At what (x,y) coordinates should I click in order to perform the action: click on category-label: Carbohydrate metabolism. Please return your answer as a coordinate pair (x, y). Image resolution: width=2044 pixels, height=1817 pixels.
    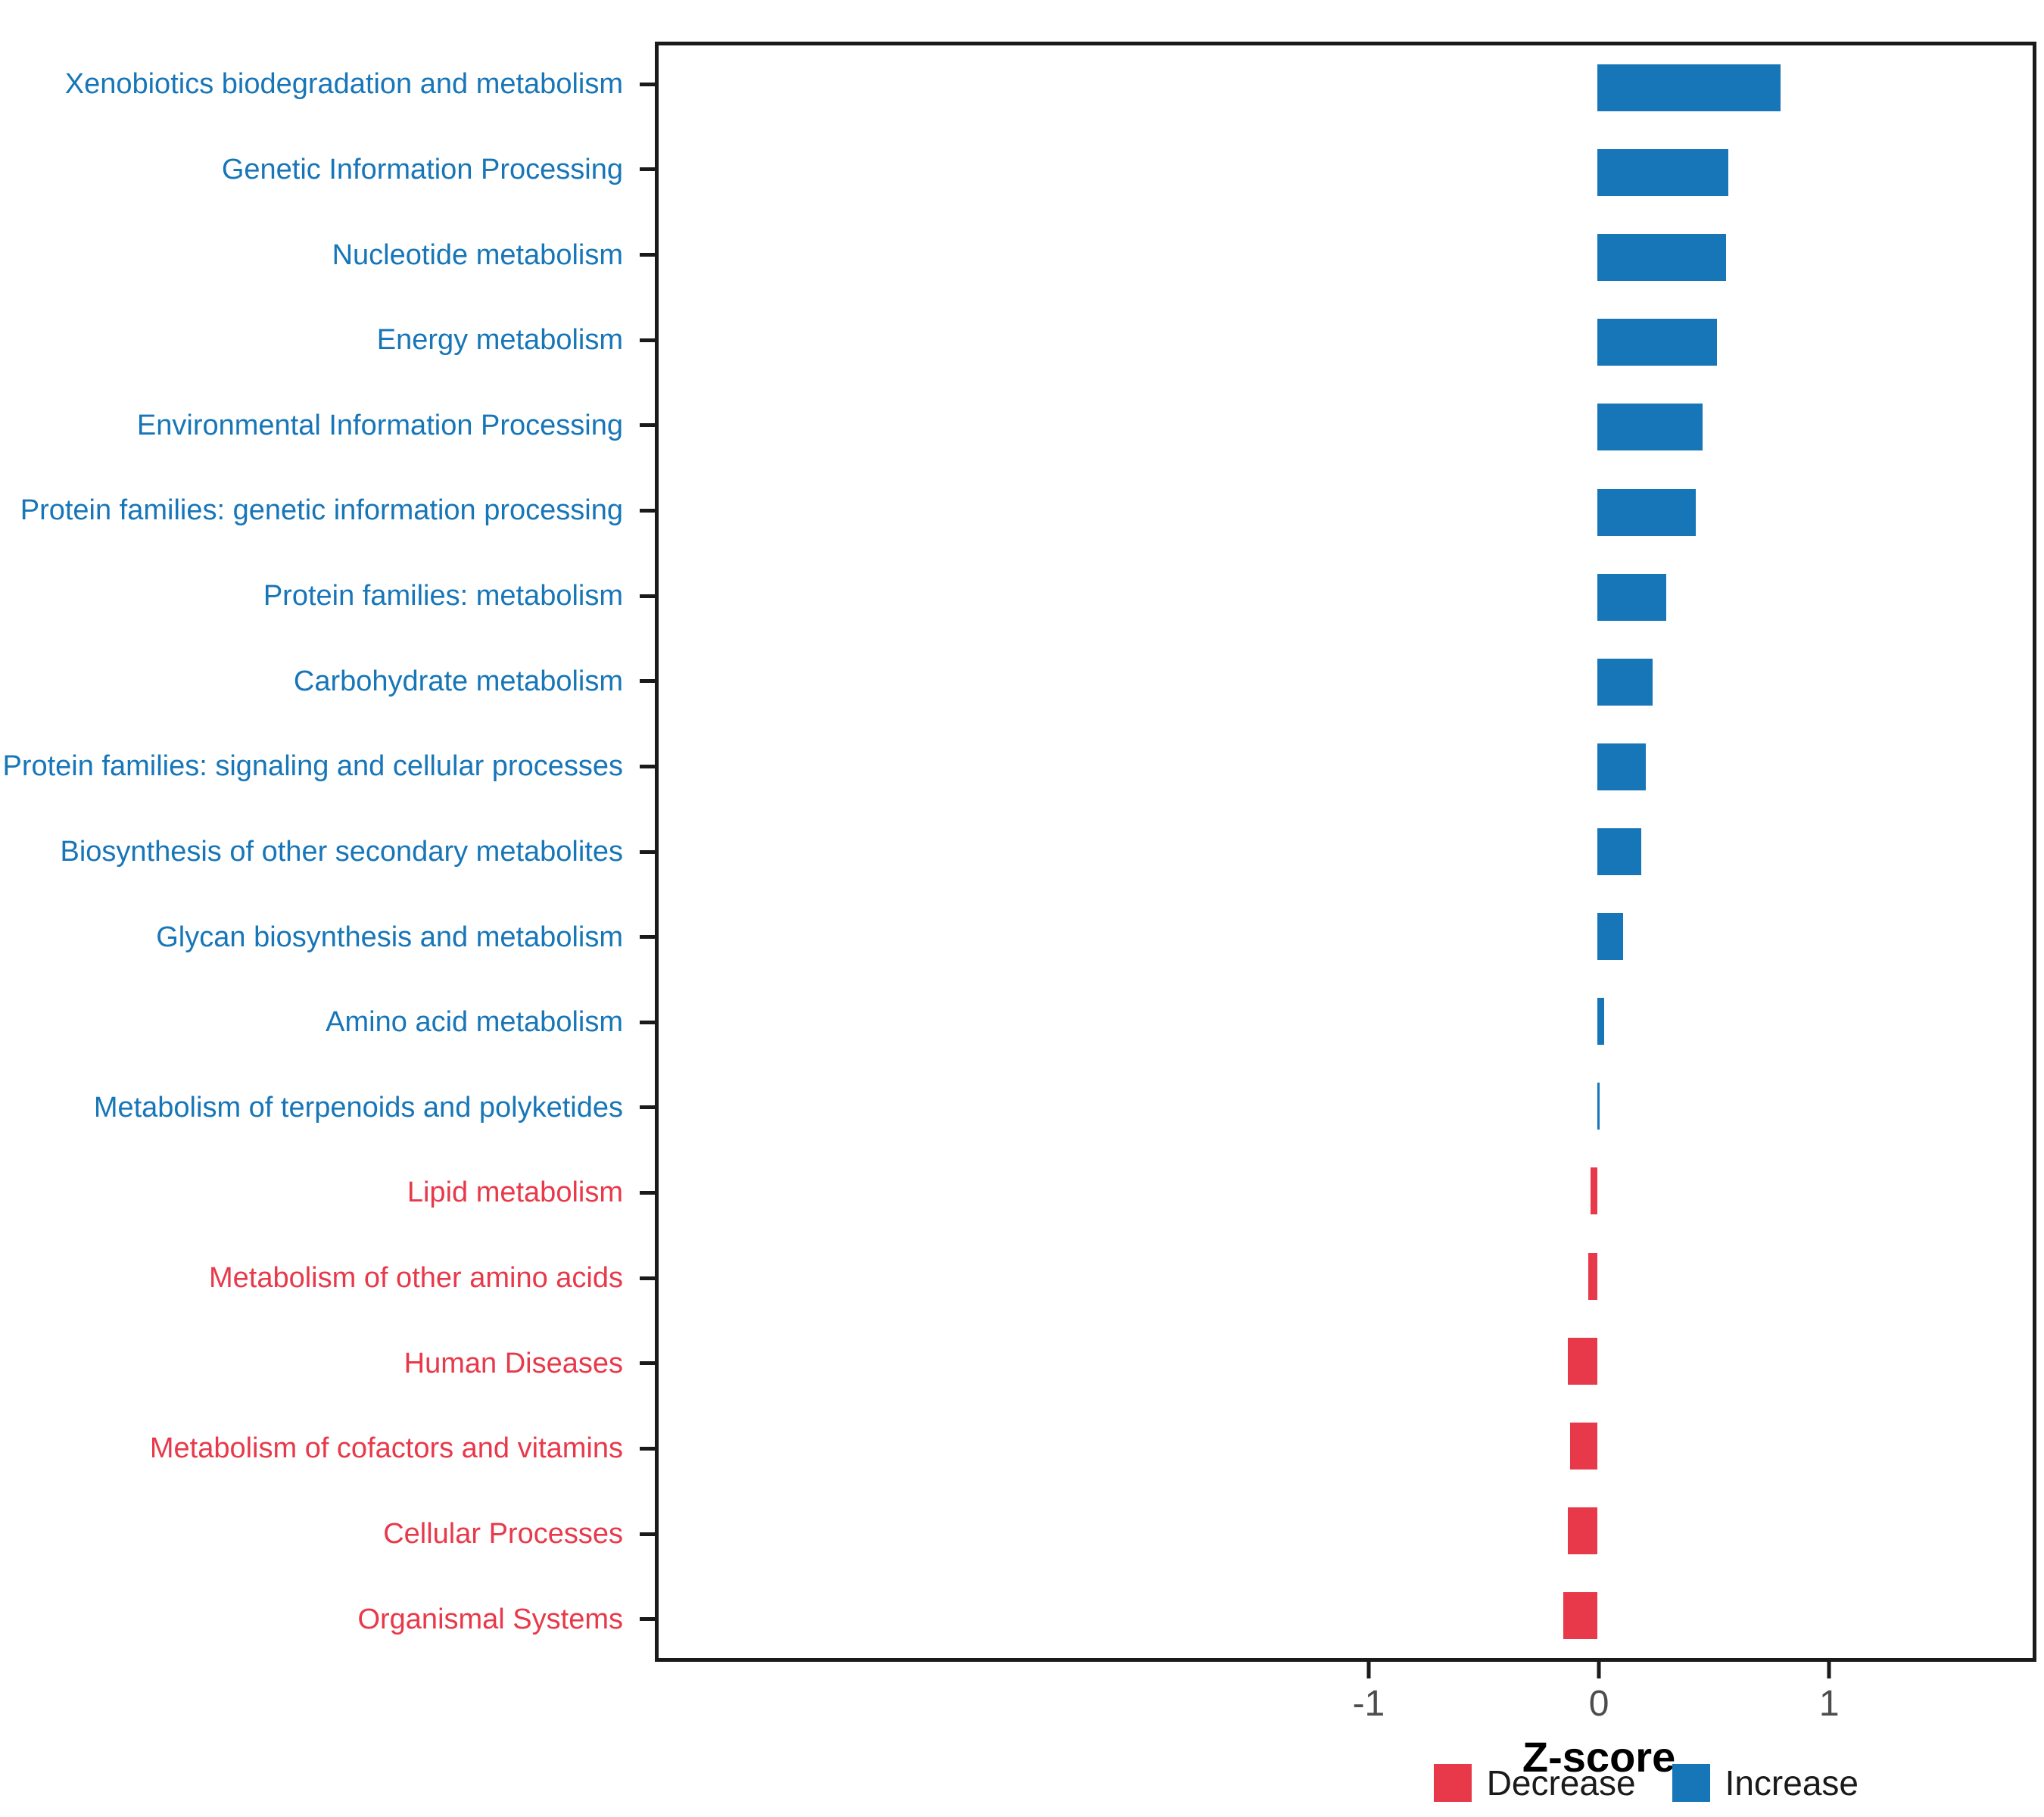
    Looking at the image, I should click on (458, 681).